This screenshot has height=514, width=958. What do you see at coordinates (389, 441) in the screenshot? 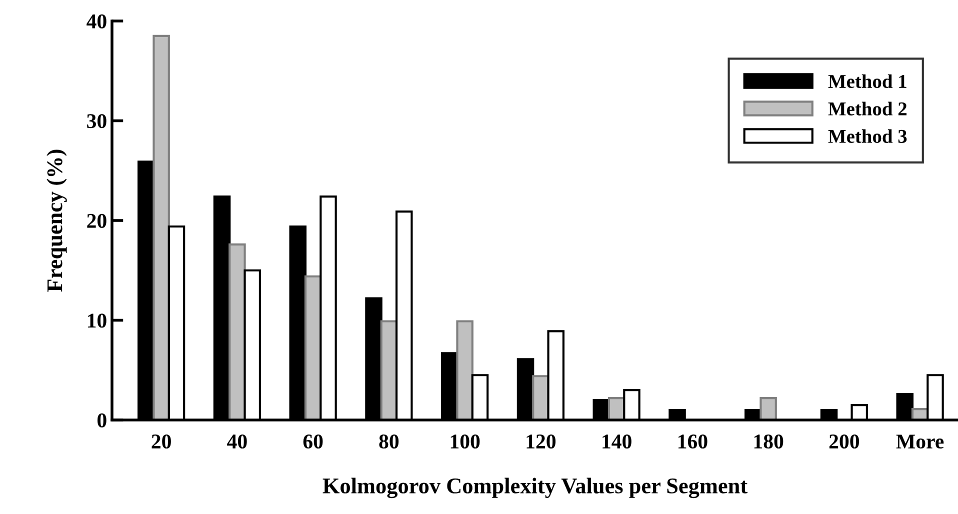
I see `x-tick-label: 80` at bounding box center [389, 441].